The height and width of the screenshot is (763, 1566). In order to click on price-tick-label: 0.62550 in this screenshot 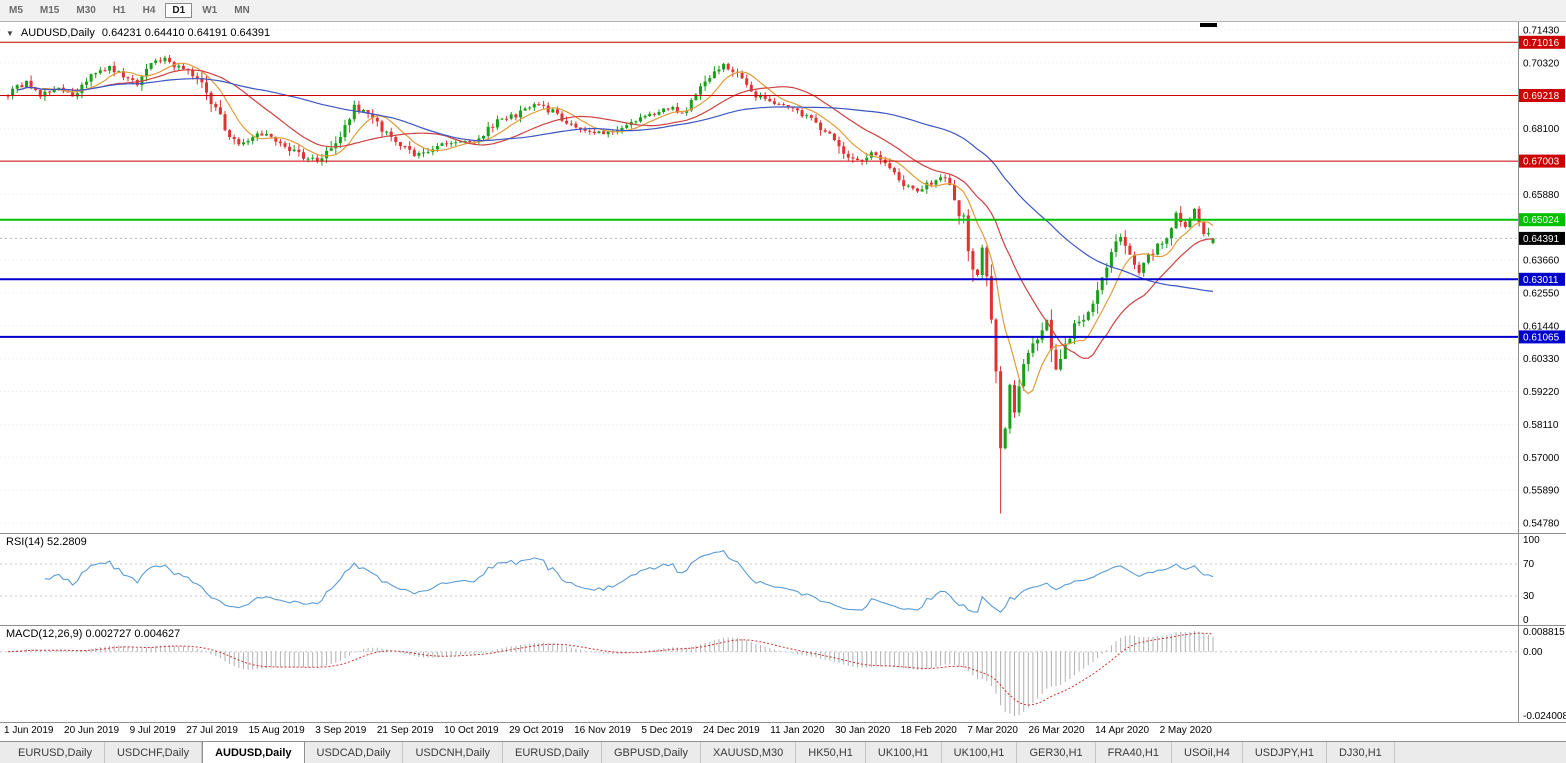, I will do `click(1541, 293)`.